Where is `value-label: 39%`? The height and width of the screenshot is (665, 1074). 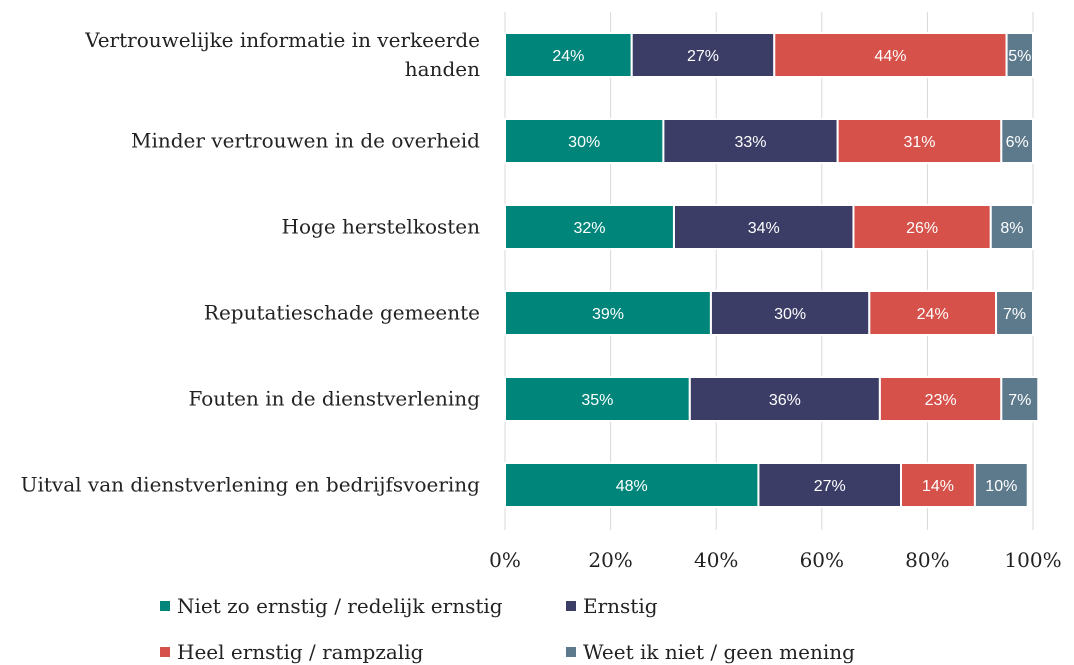
value-label: 39% is located at coordinates (608, 314).